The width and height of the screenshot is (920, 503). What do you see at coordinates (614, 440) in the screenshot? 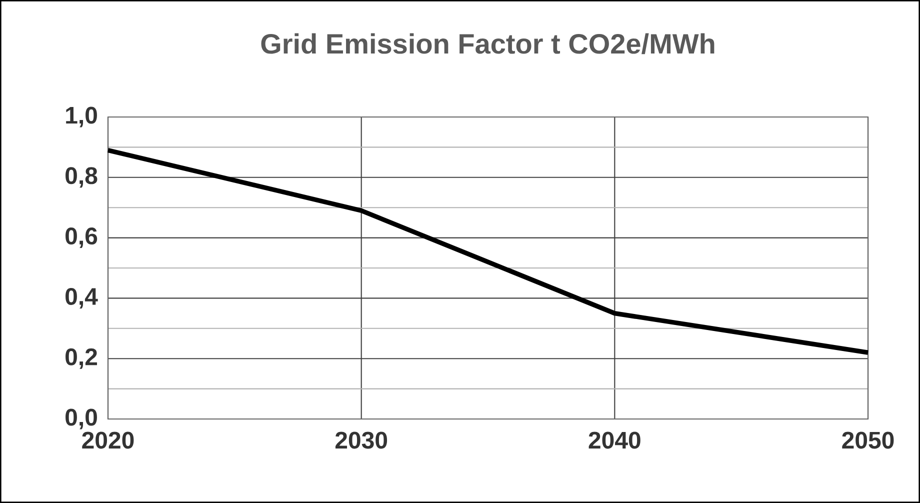
I see `x-tick-label: 2040` at bounding box center [614, 440].